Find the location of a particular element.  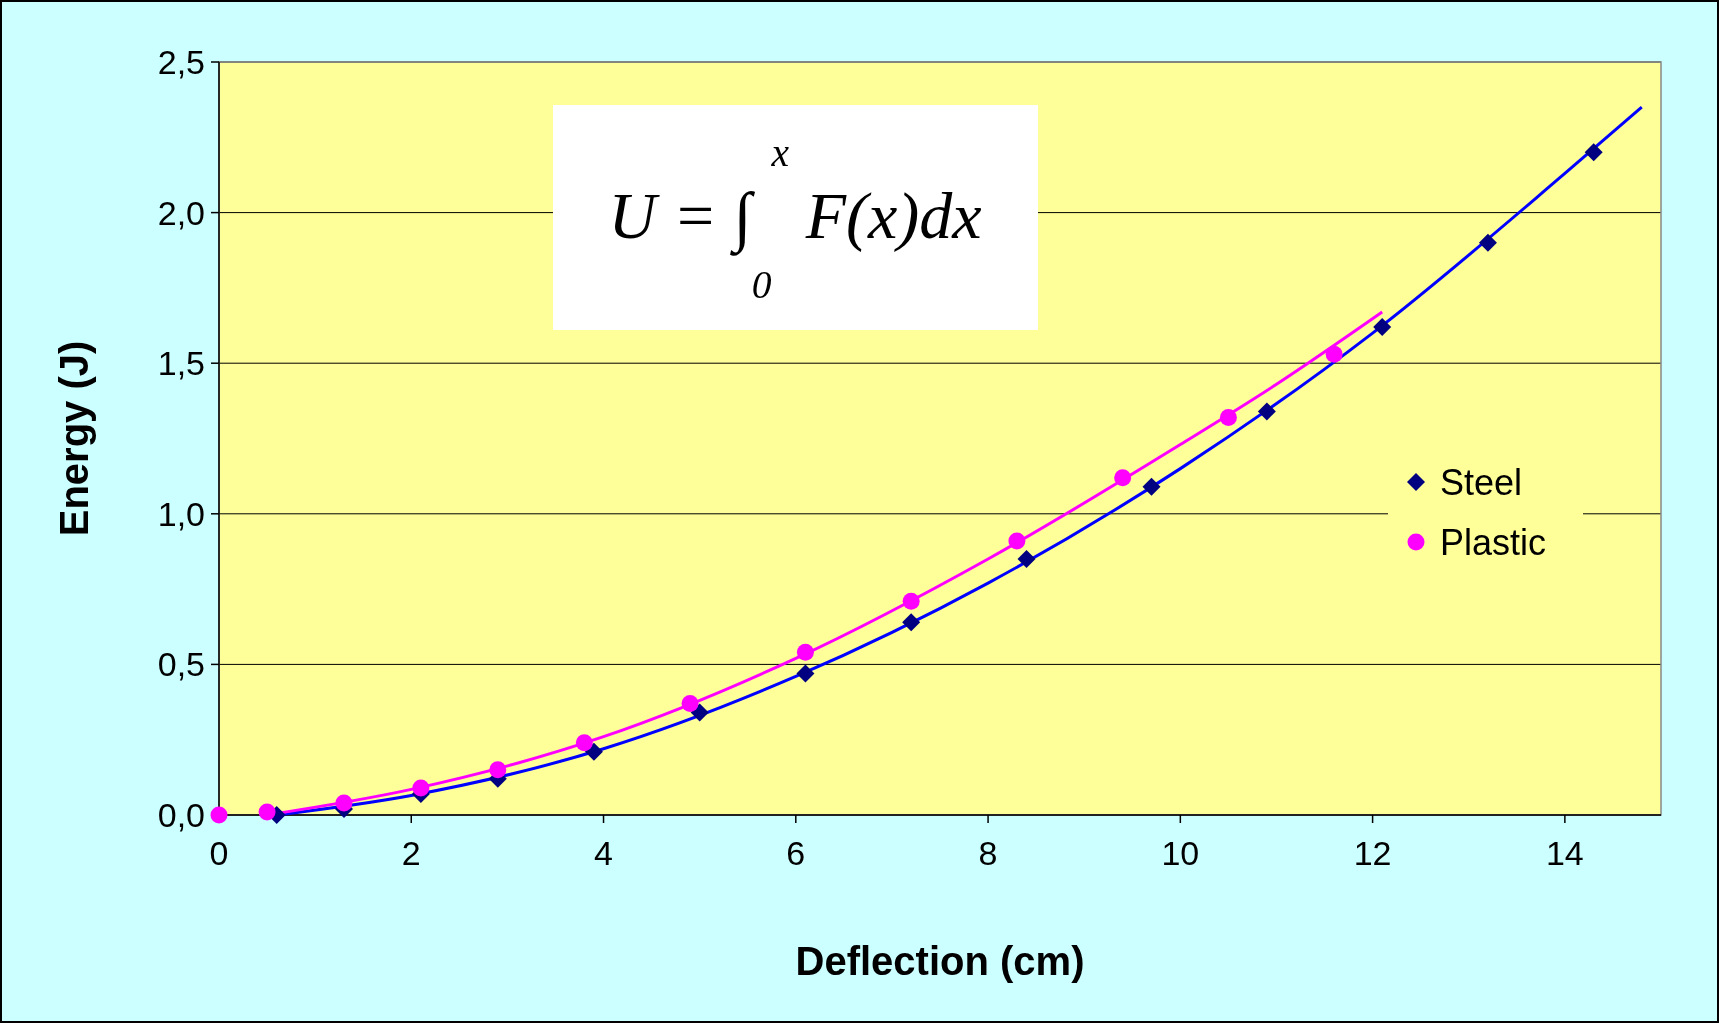

y-tick-label: 0,0 is located at coordinates (181, 814).